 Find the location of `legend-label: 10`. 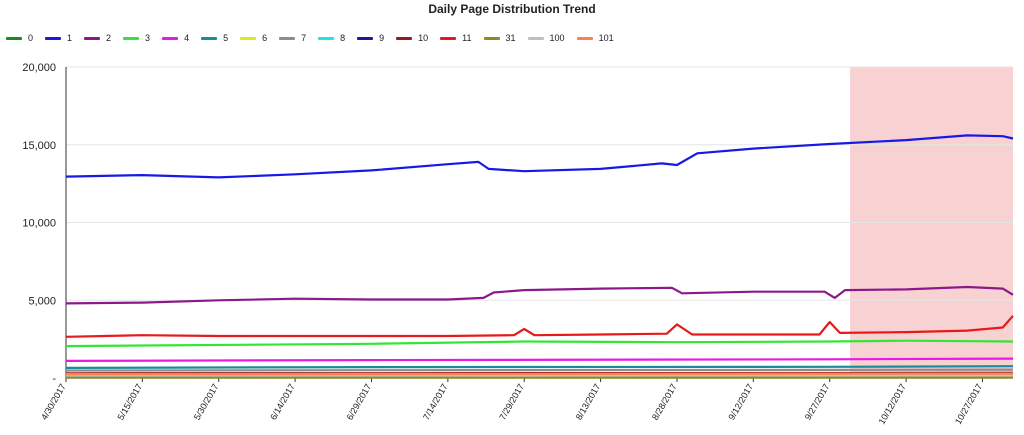

legend-label: 10 is located at coordinates (423, 38).